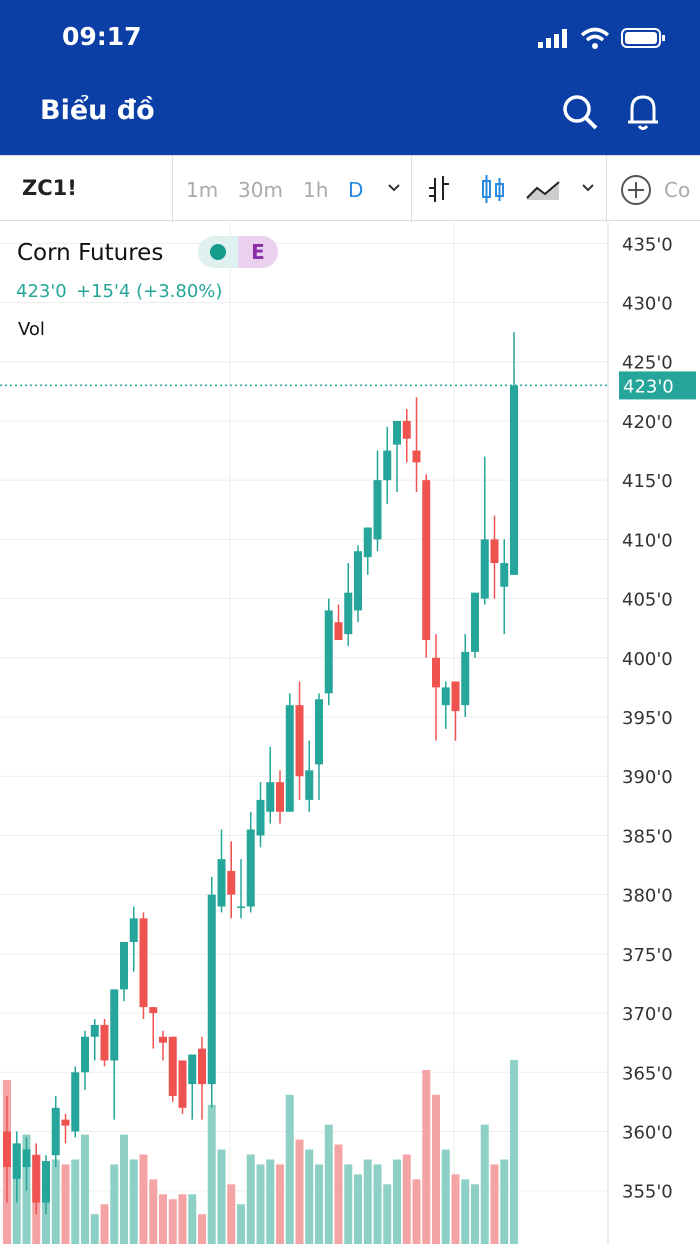 This screenshot has height=1244, width=700. I want to click on search-button, so click(580, 112).